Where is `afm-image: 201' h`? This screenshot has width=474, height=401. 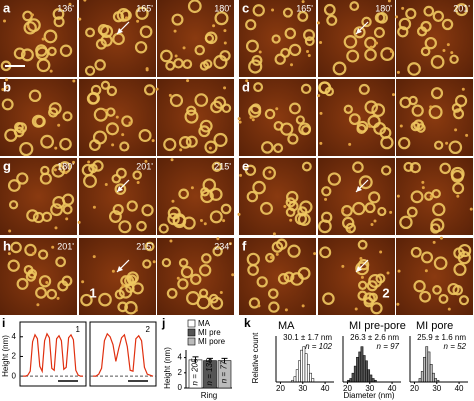
afm-image: 201' h is located at coordinates (38, 276).